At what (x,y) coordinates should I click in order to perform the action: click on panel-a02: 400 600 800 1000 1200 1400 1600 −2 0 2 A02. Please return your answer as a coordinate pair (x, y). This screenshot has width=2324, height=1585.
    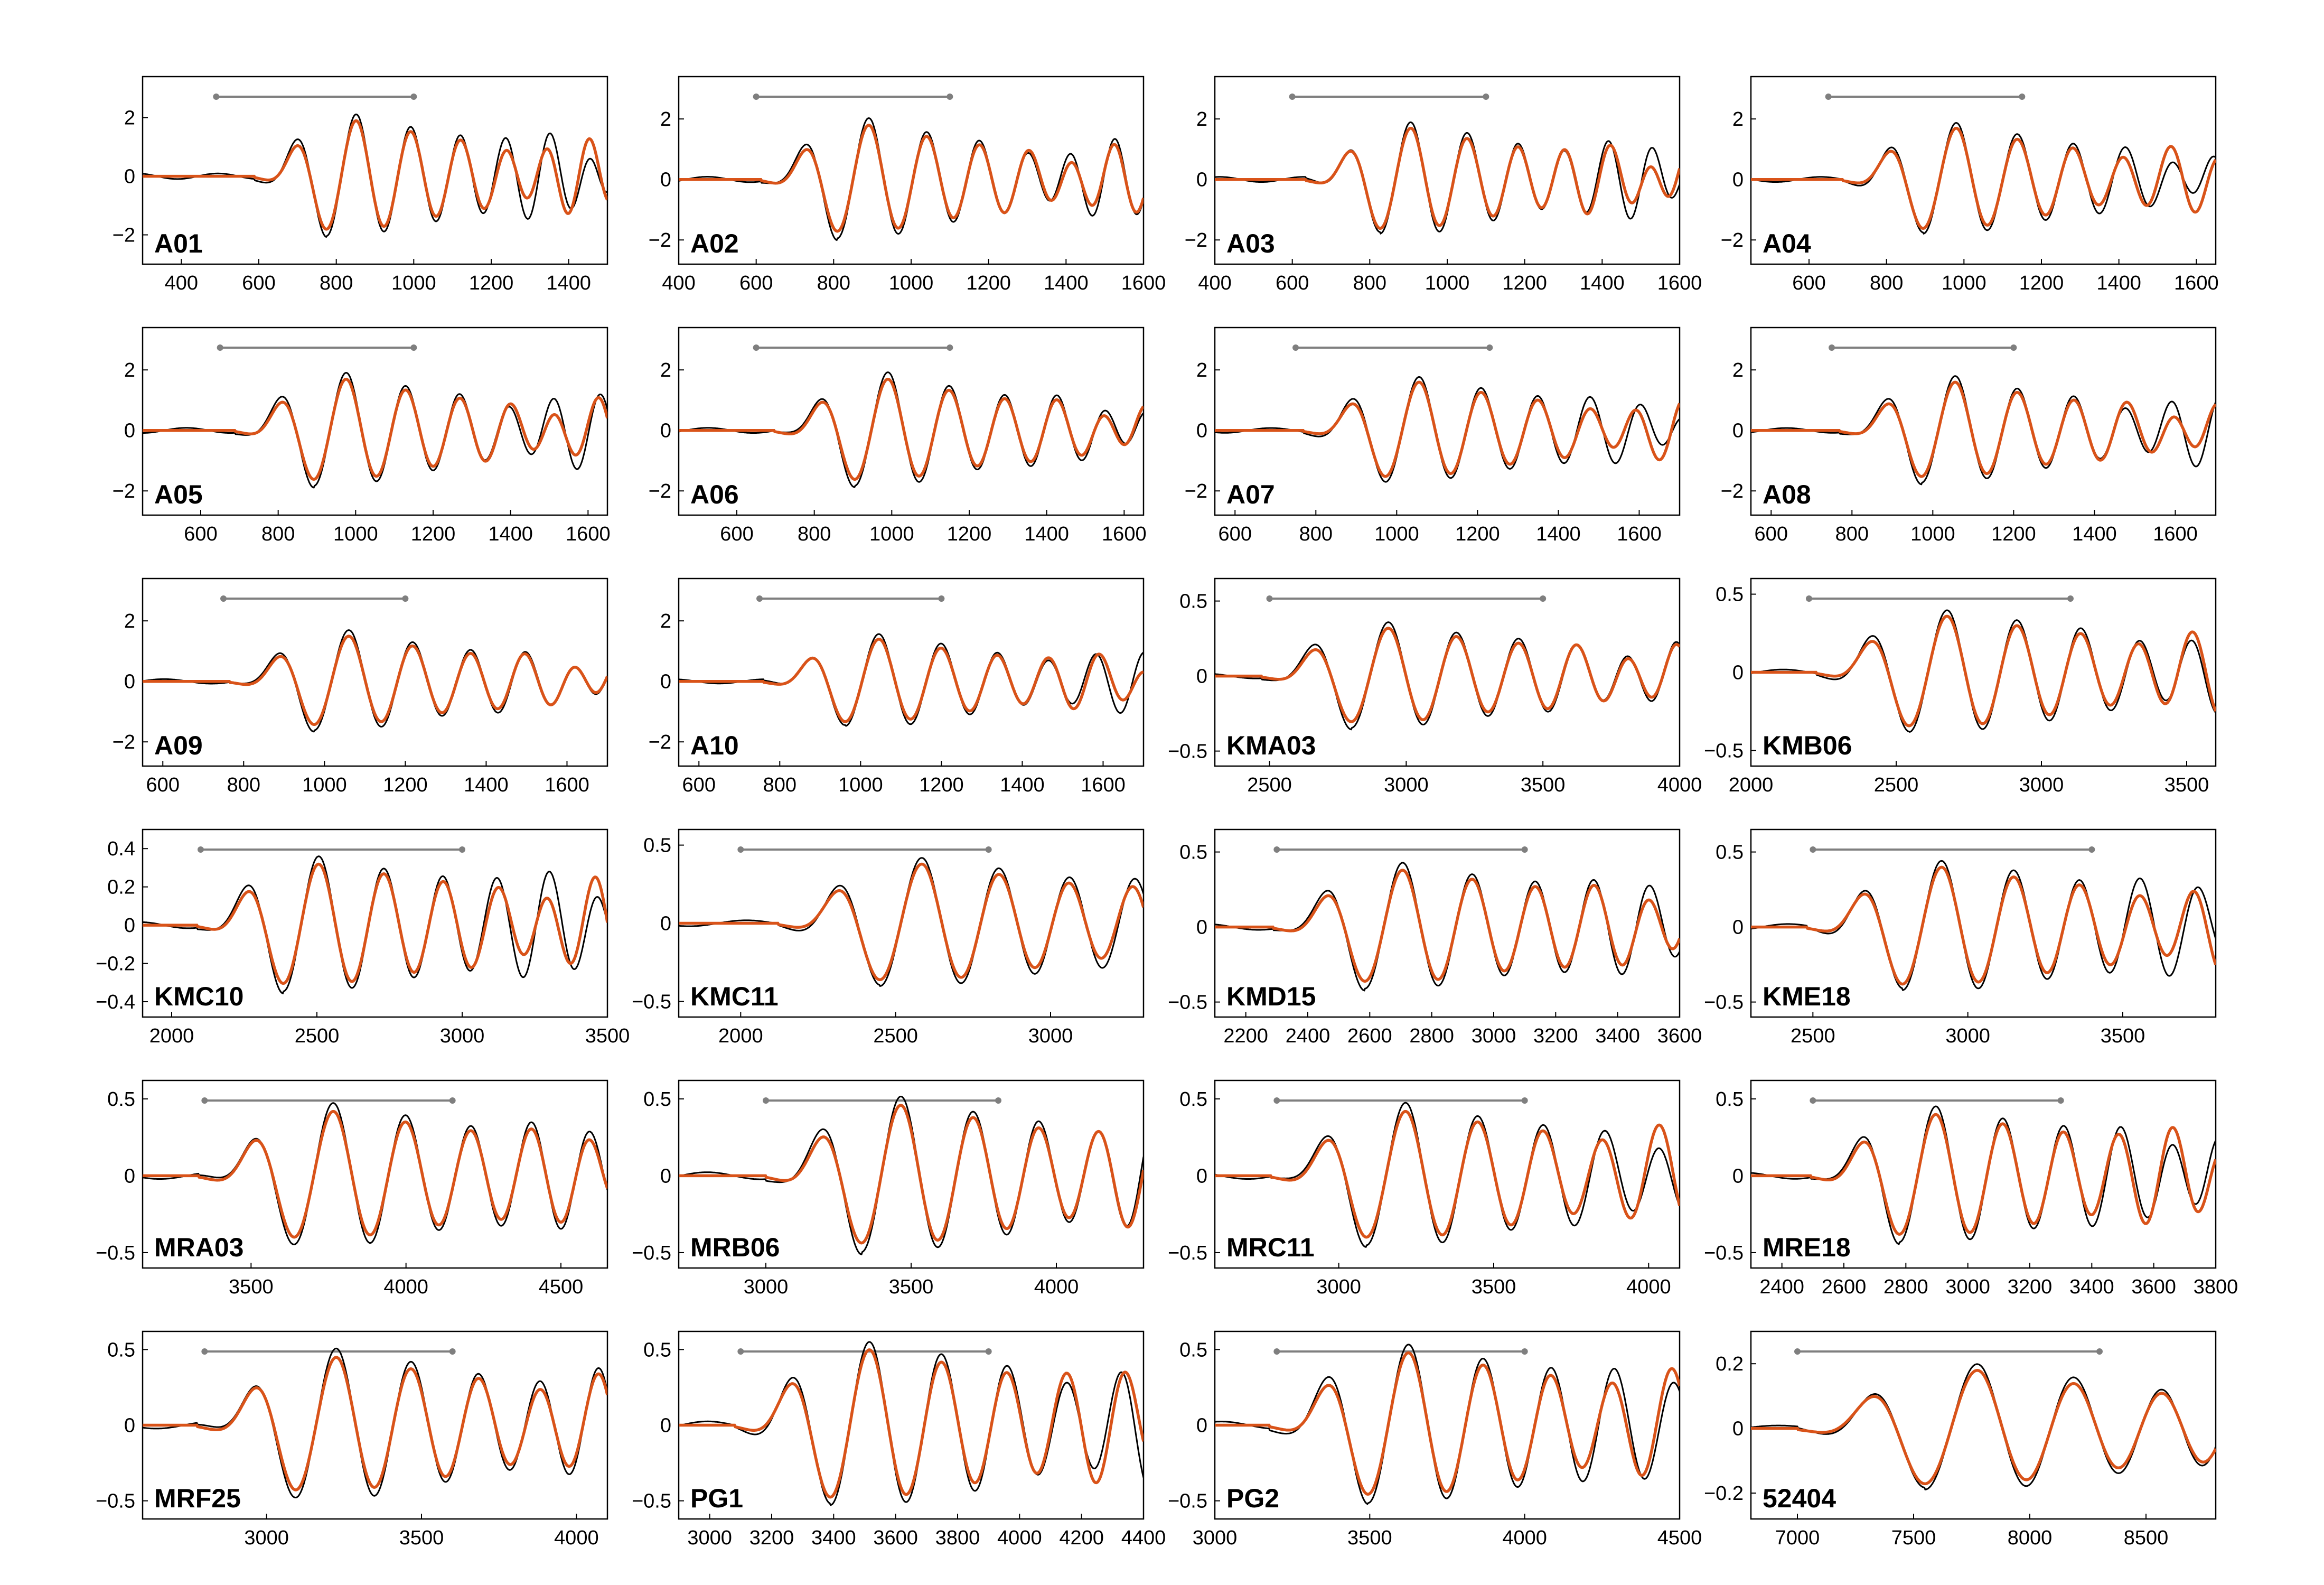
    Looking at the image, I should click on (908, 185).